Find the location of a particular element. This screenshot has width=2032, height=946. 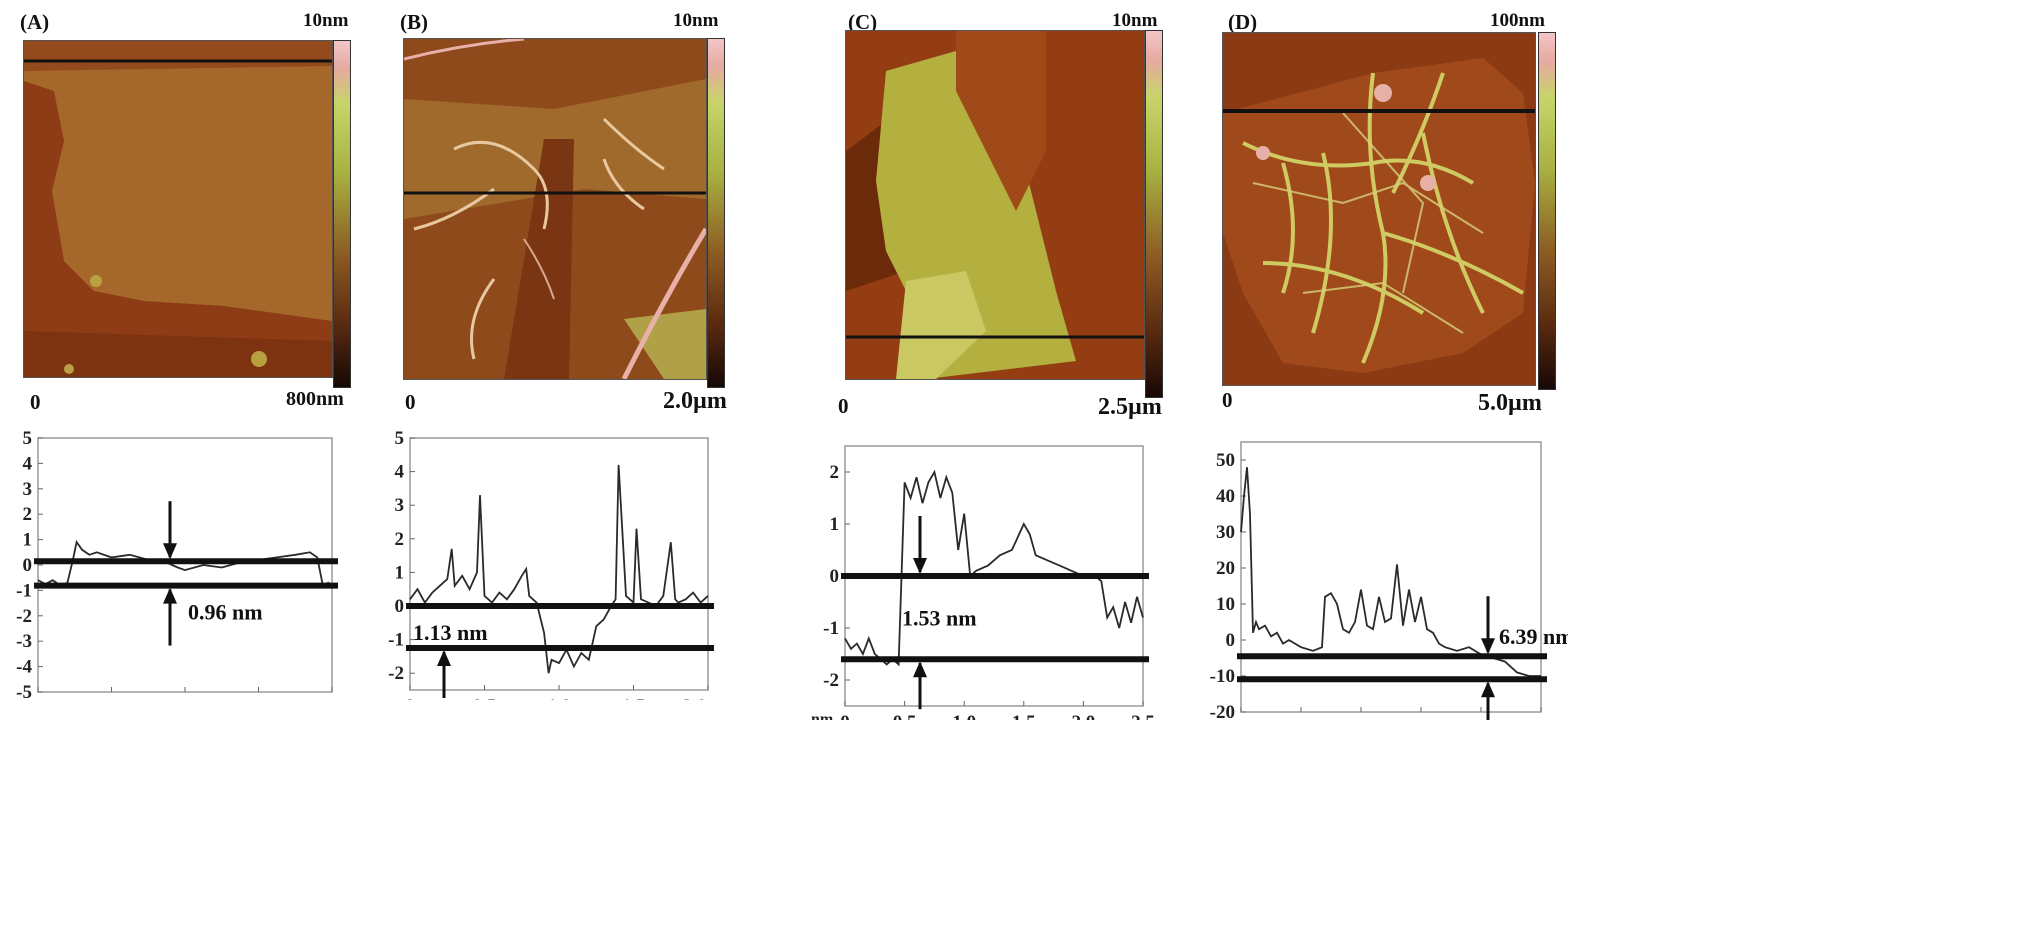

x-tick-label: 800nm is located at coordinates (332, 699).